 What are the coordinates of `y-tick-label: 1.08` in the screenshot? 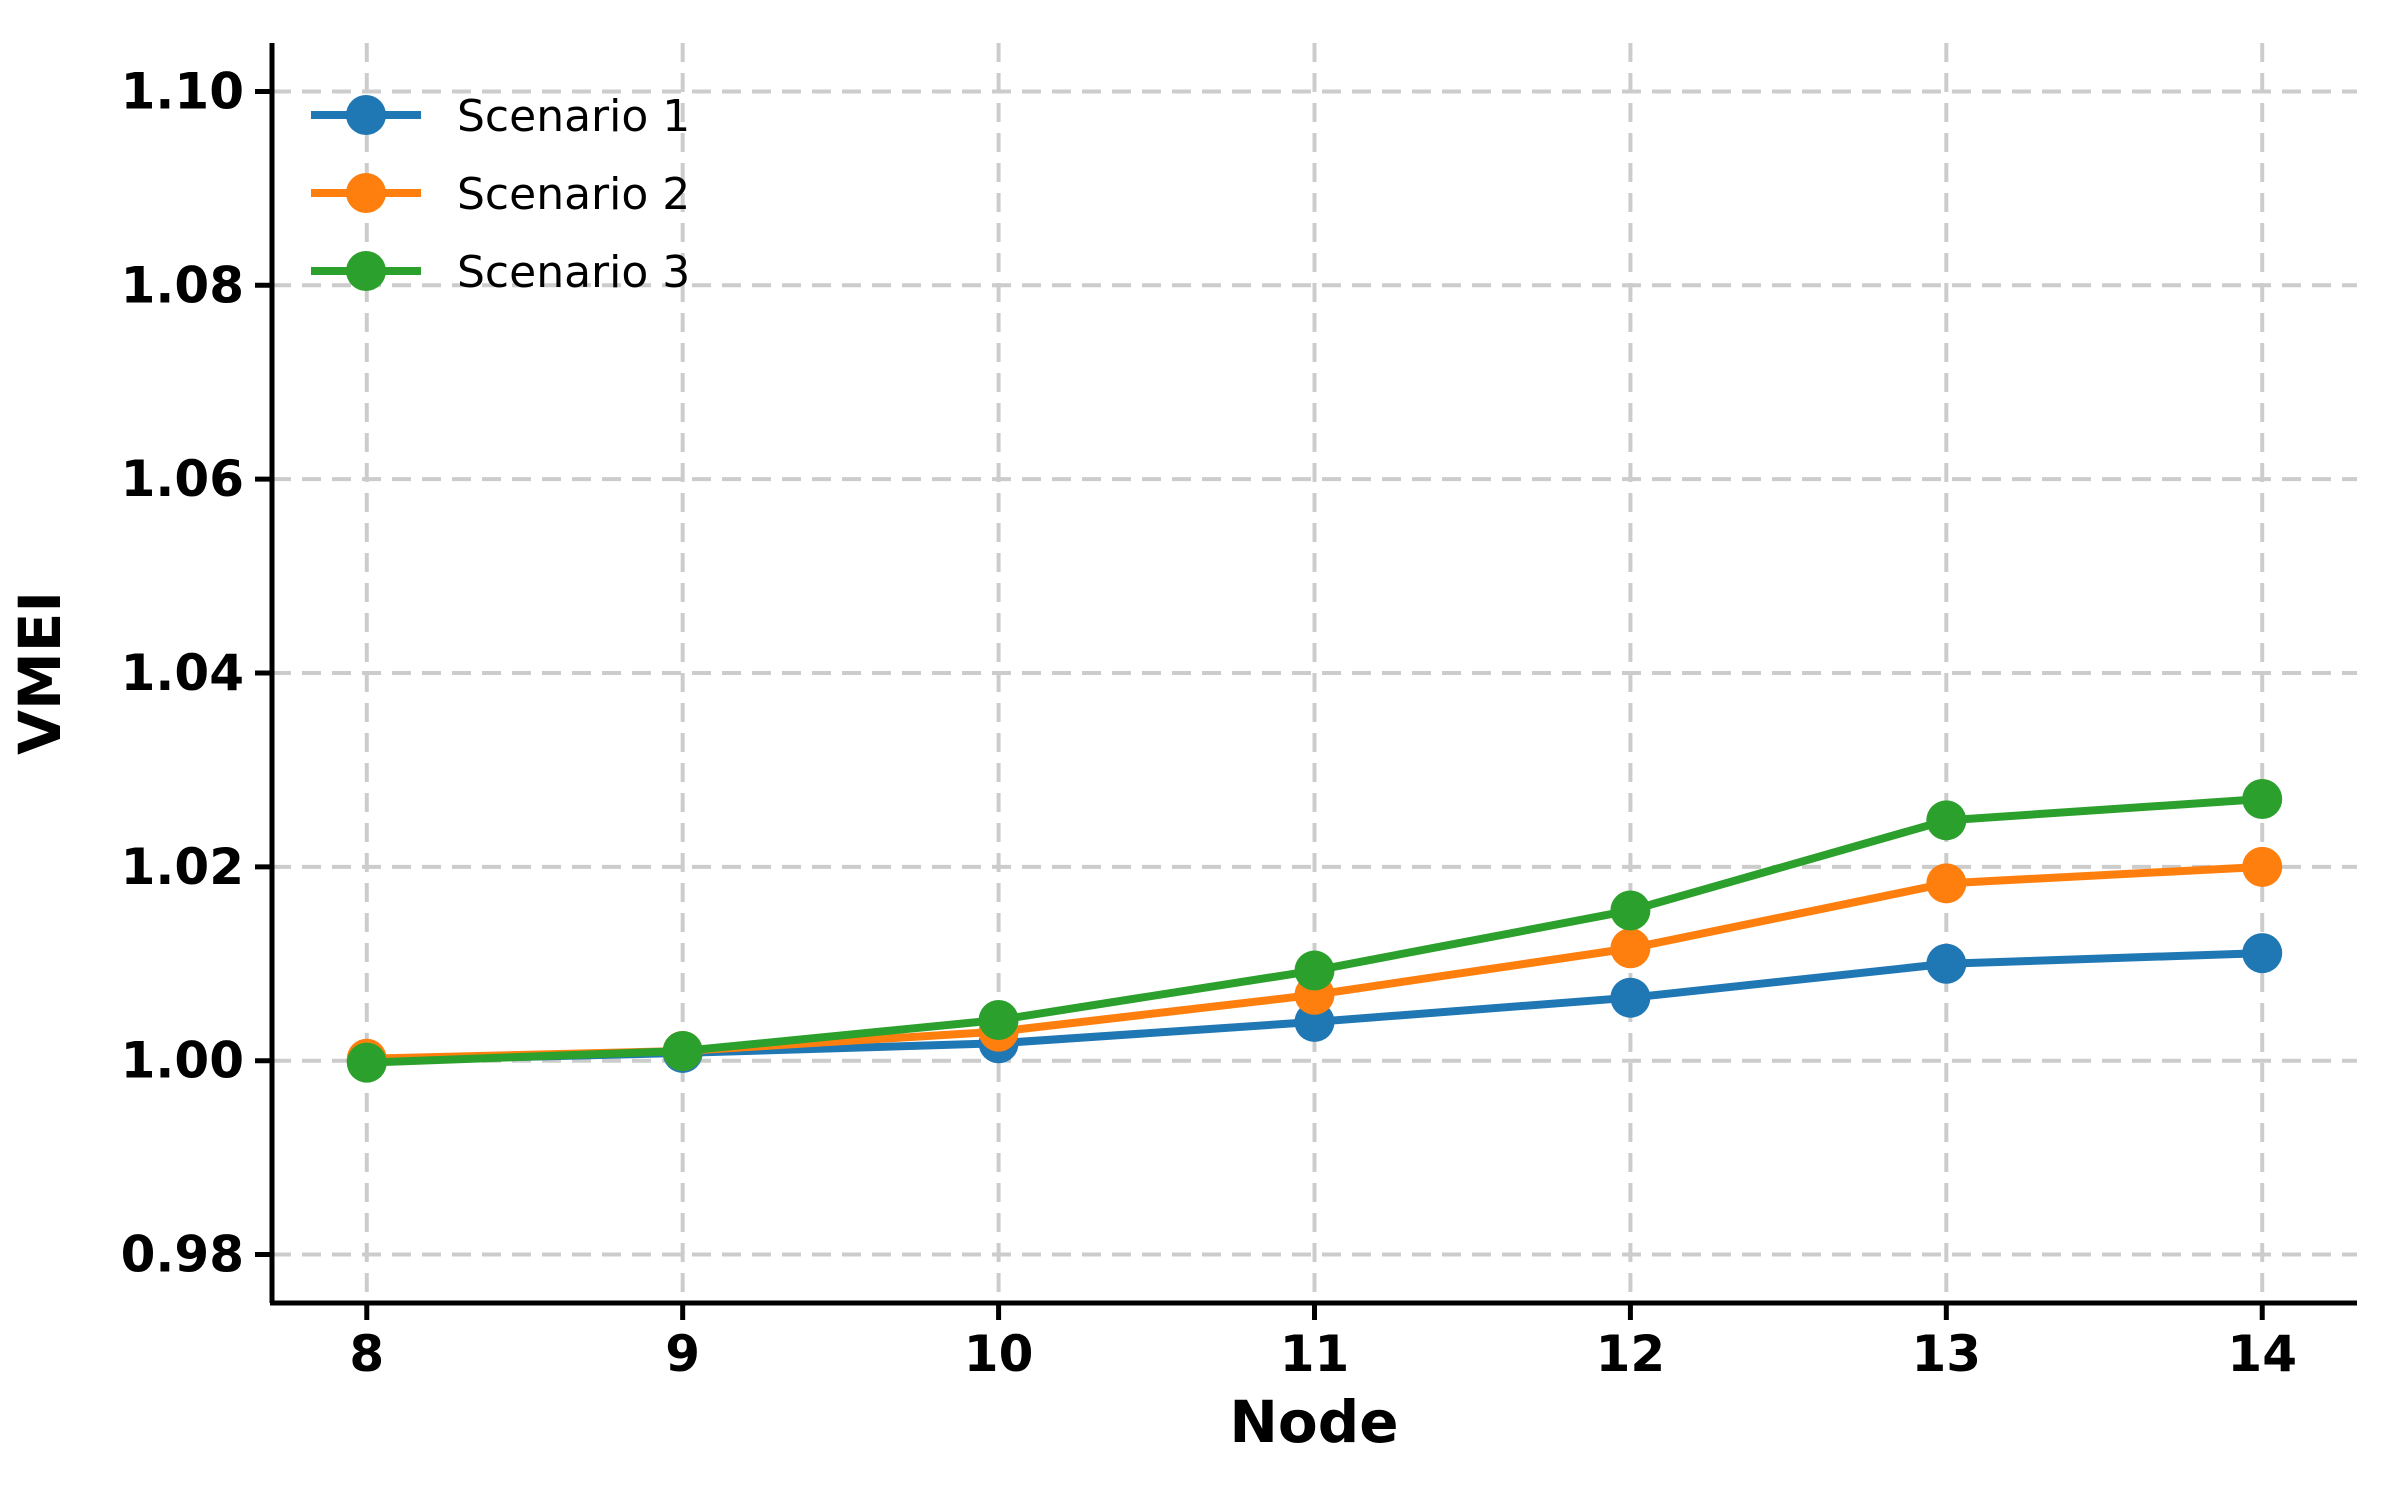 It's located at (182, 285).